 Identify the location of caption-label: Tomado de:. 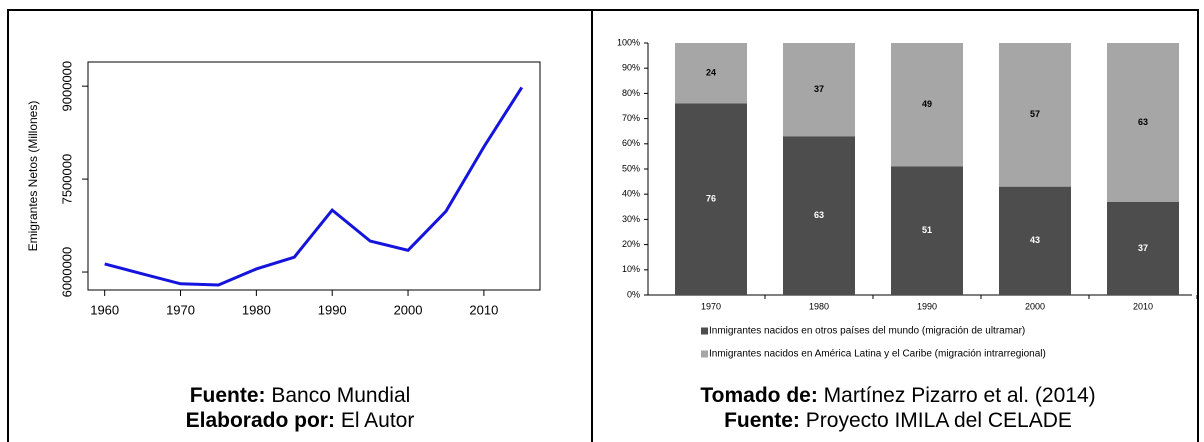
(758, 395).